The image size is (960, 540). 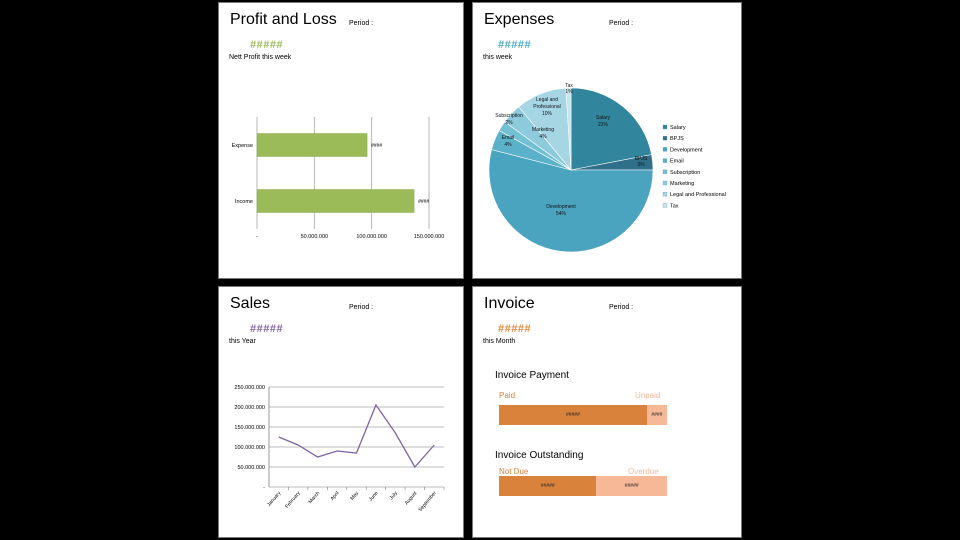 What do you see at coordinates (509, 303) in the screenshot?
I see `invoice-title: Invoice` at bounding box center [509, 303].